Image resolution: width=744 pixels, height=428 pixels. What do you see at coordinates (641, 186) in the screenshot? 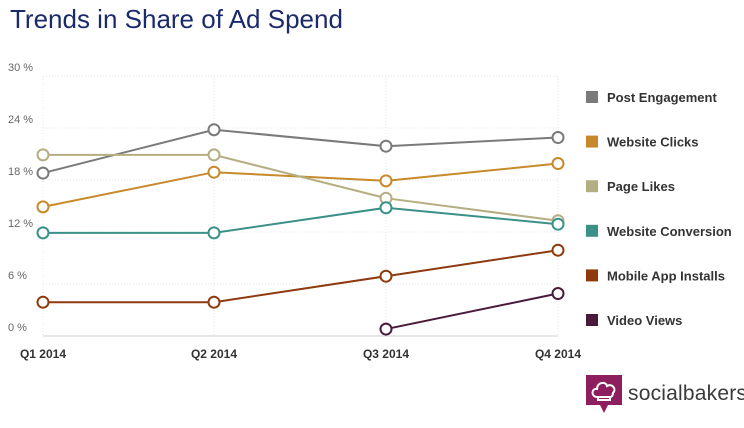
I see `legend-label: Page Likes` at bounding box center [641, 186].